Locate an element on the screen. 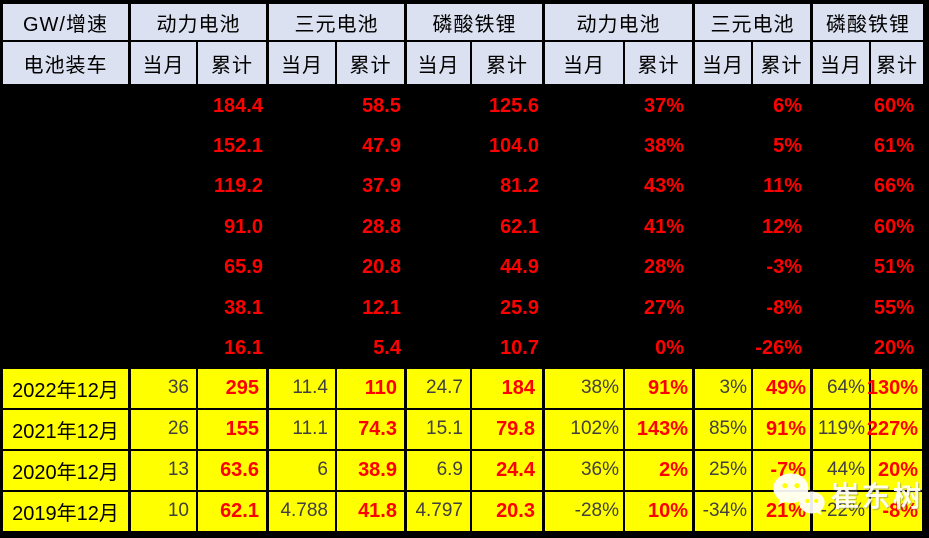 This screenshot has height=538, width=929. cumulative-value-cell: 16.1 is located at coordinates (233, 348).